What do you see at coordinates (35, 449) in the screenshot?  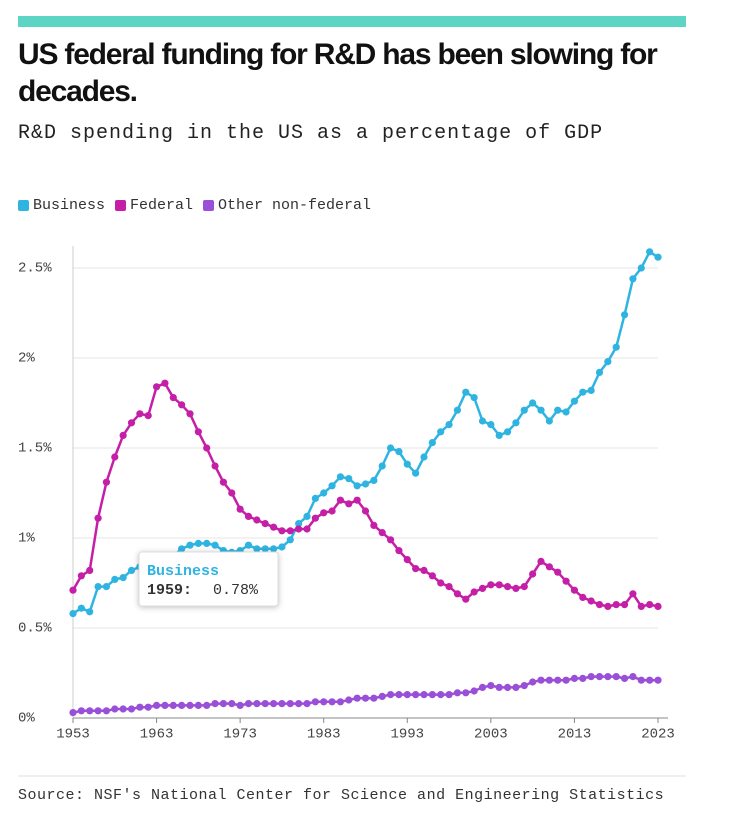 I see `y-tick-label: 1.5%` at bounding box center [35, 449].